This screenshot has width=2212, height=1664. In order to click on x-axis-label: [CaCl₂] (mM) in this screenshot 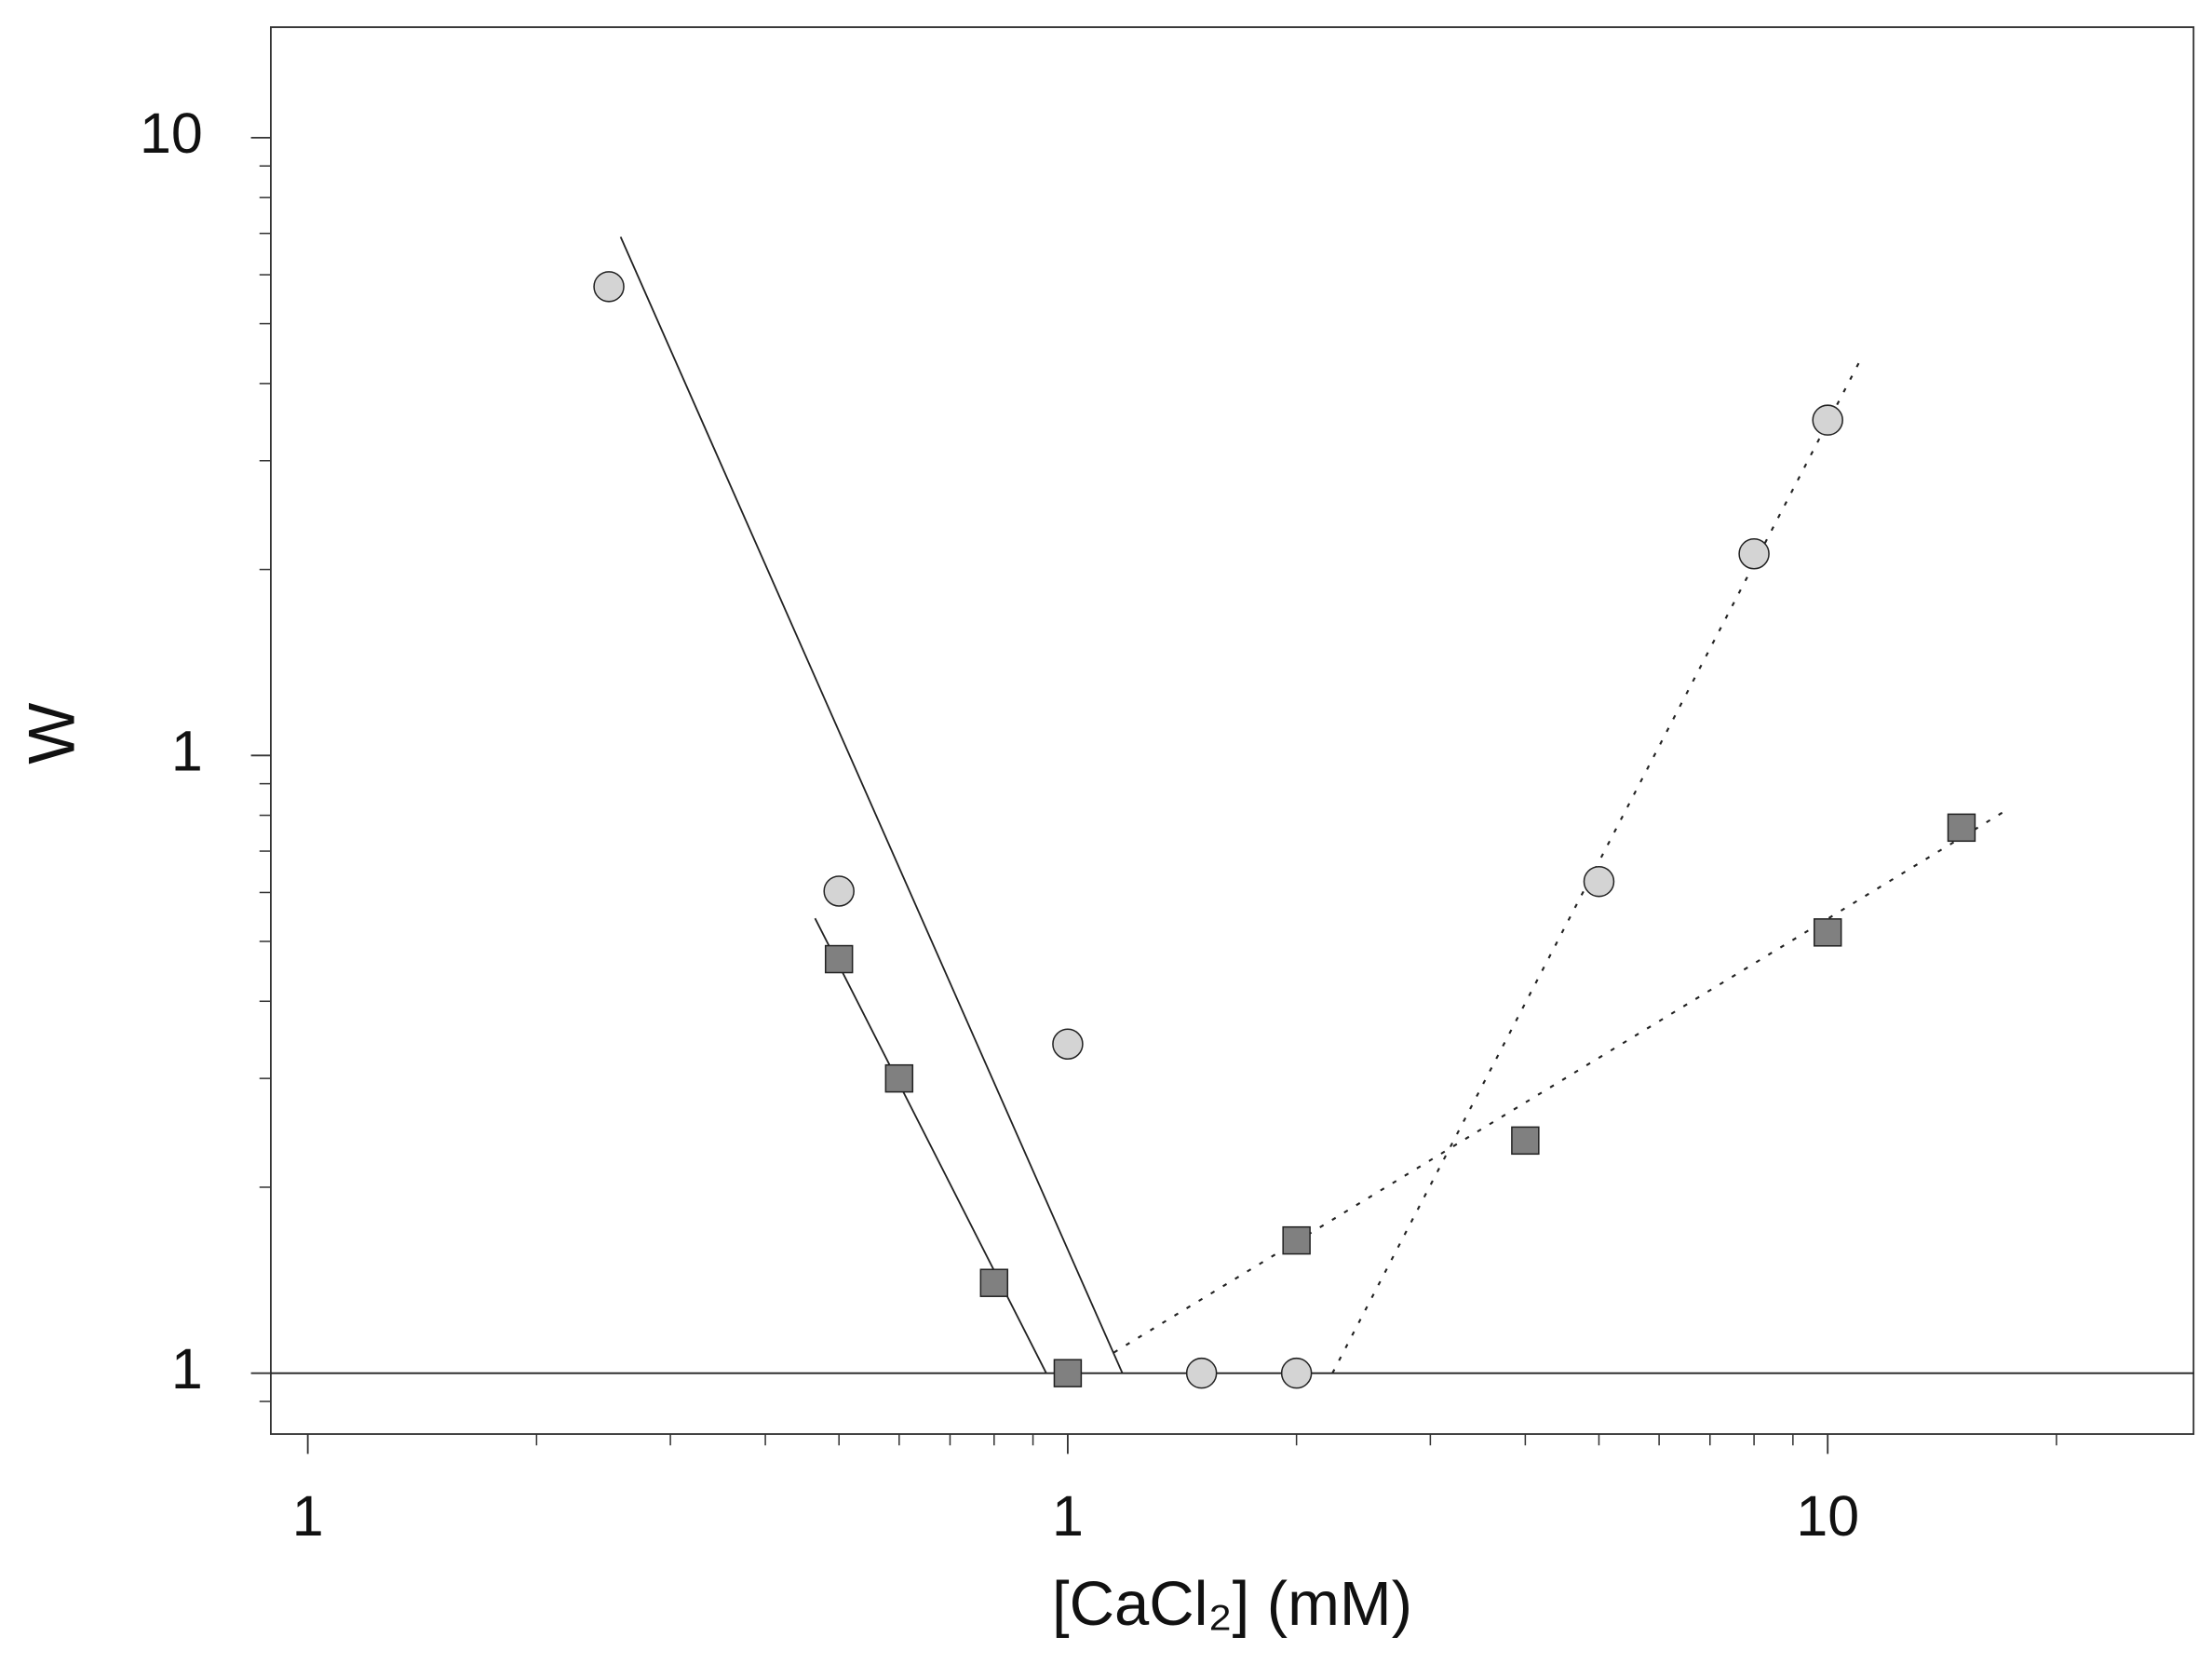, I will do `click(1232, 1604)`.